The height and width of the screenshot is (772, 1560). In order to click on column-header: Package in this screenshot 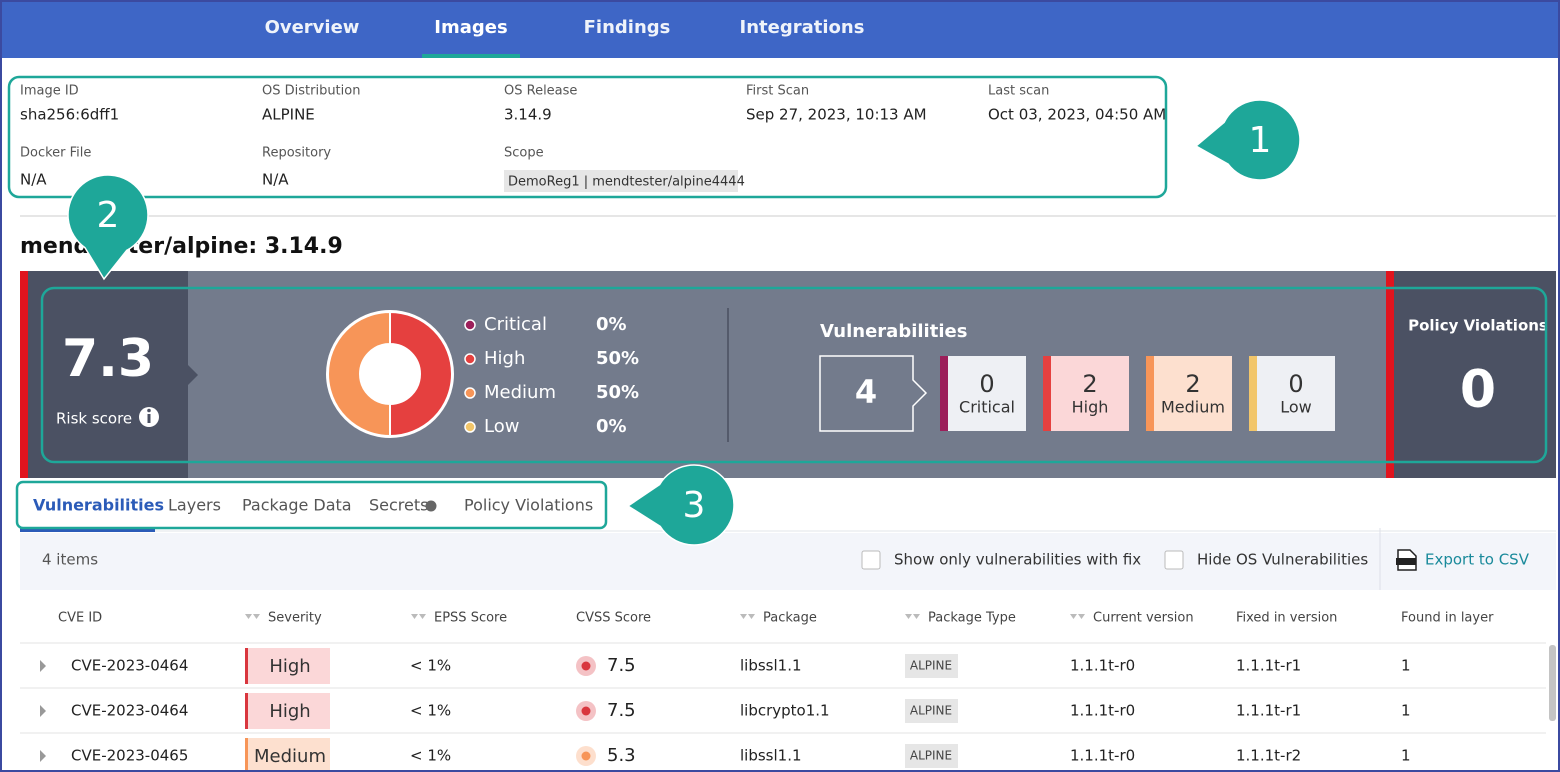, I will do `click(790, 618)`.